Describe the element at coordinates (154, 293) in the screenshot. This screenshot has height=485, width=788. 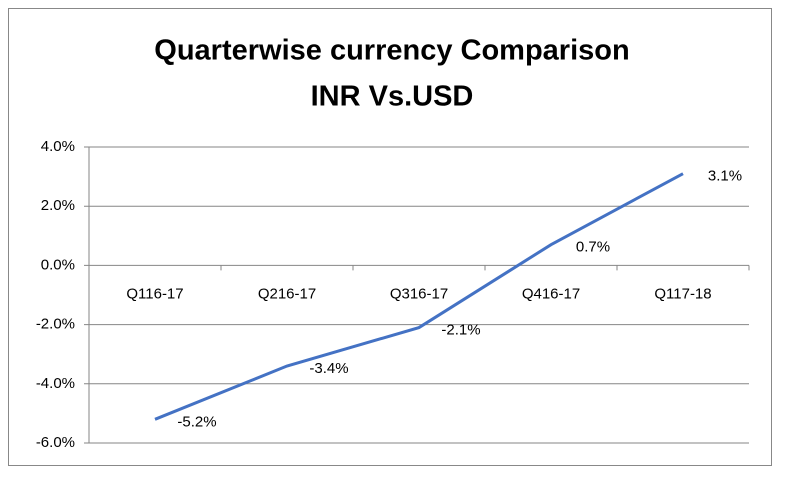
I see `x-tick-label: Q116-17` at that location.